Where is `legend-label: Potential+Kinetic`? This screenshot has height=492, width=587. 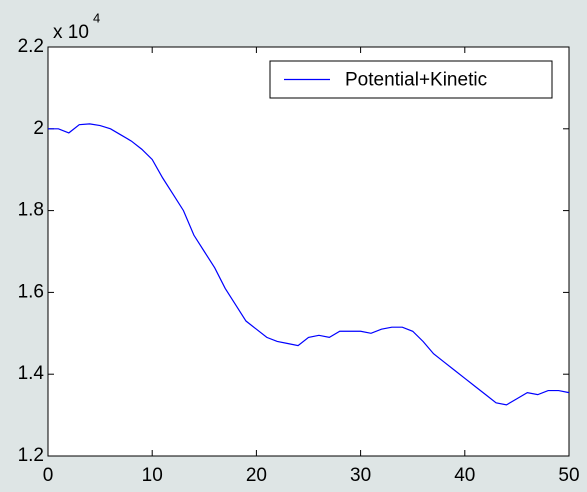 legend-label: Potential+Kinetic is located at coordinates (416, 80).